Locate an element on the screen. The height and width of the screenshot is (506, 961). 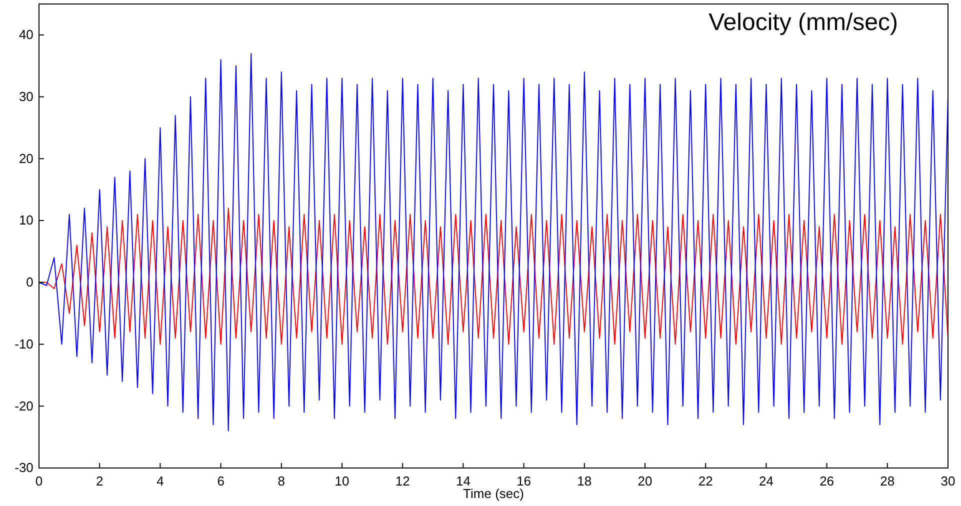
x-tick-label: 20 is located at coordinates (645, 480).